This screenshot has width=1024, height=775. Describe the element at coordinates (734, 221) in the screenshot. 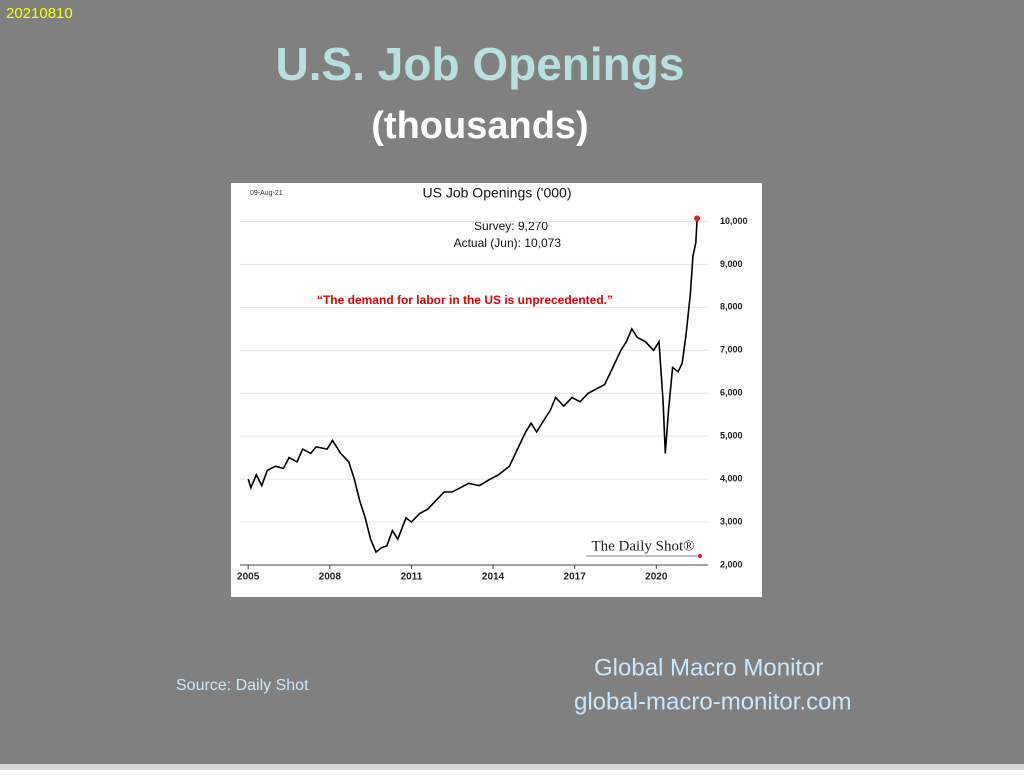

I see `y-tick-label: 10,000` at that location.